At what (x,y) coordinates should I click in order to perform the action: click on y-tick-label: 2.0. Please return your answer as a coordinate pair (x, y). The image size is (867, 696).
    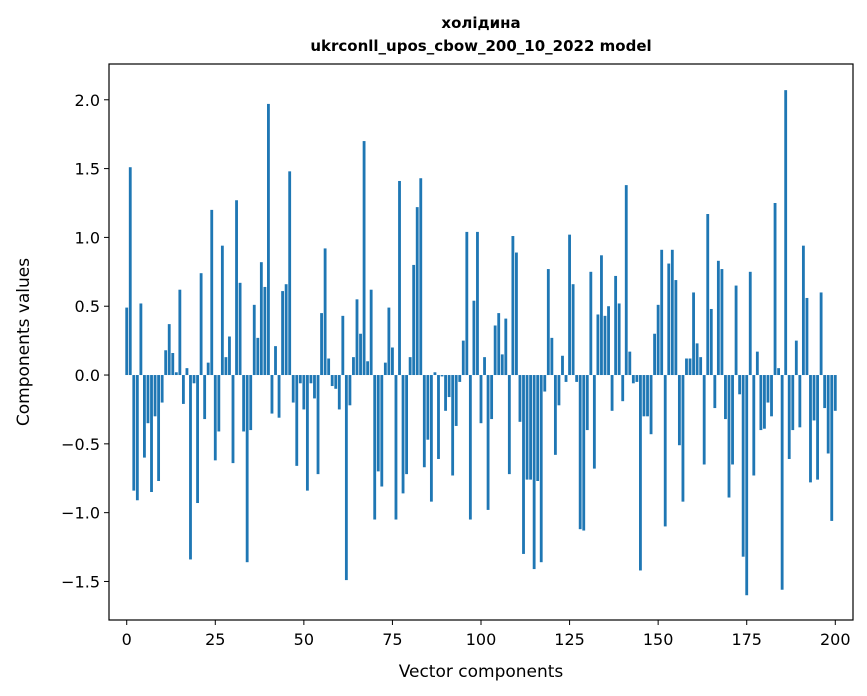
    Looking at the image, I should click on (87, 100).